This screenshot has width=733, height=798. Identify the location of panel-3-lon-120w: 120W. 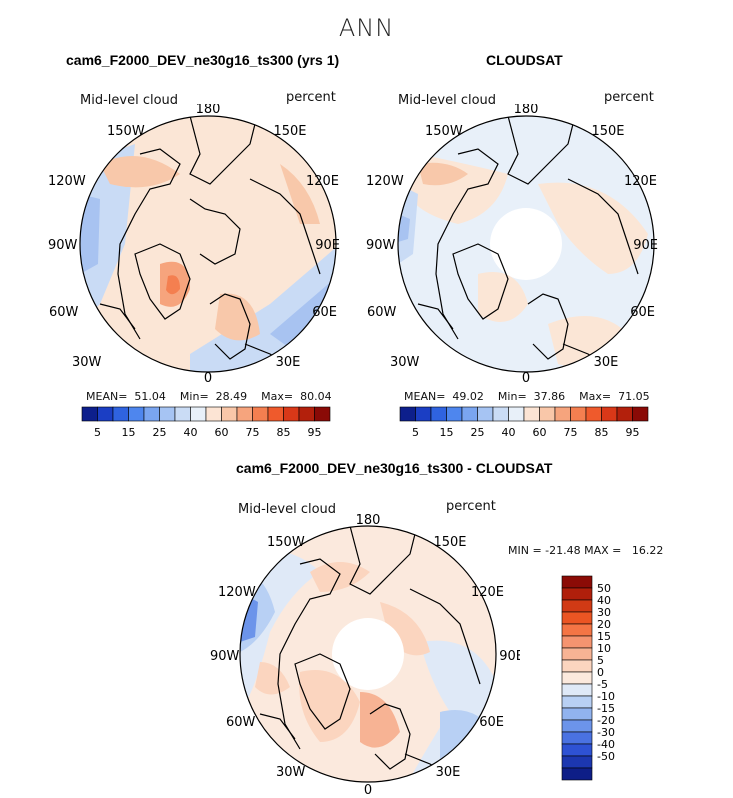
(237, 592).